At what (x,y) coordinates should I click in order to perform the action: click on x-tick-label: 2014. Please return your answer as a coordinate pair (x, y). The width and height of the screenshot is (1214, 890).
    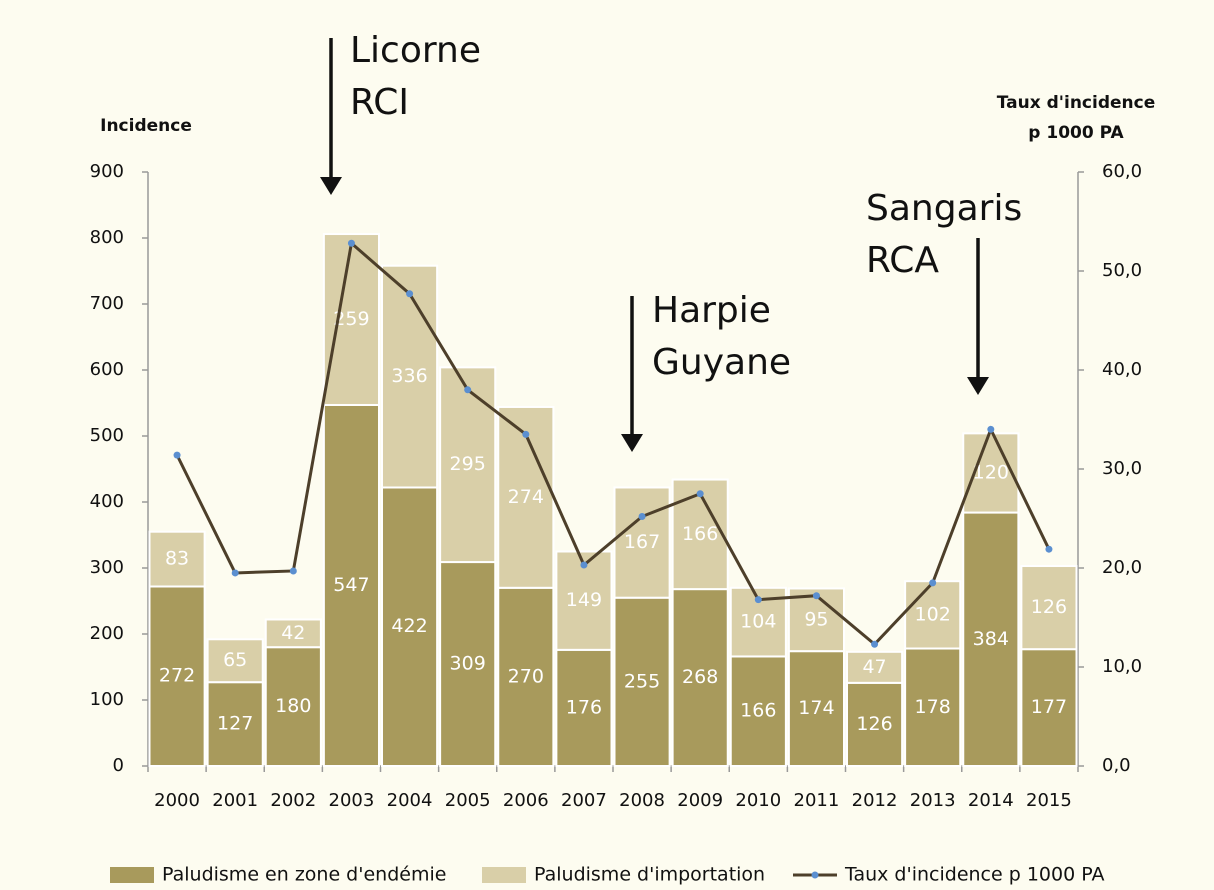
    Looking at the image, I should click on (991, 800).